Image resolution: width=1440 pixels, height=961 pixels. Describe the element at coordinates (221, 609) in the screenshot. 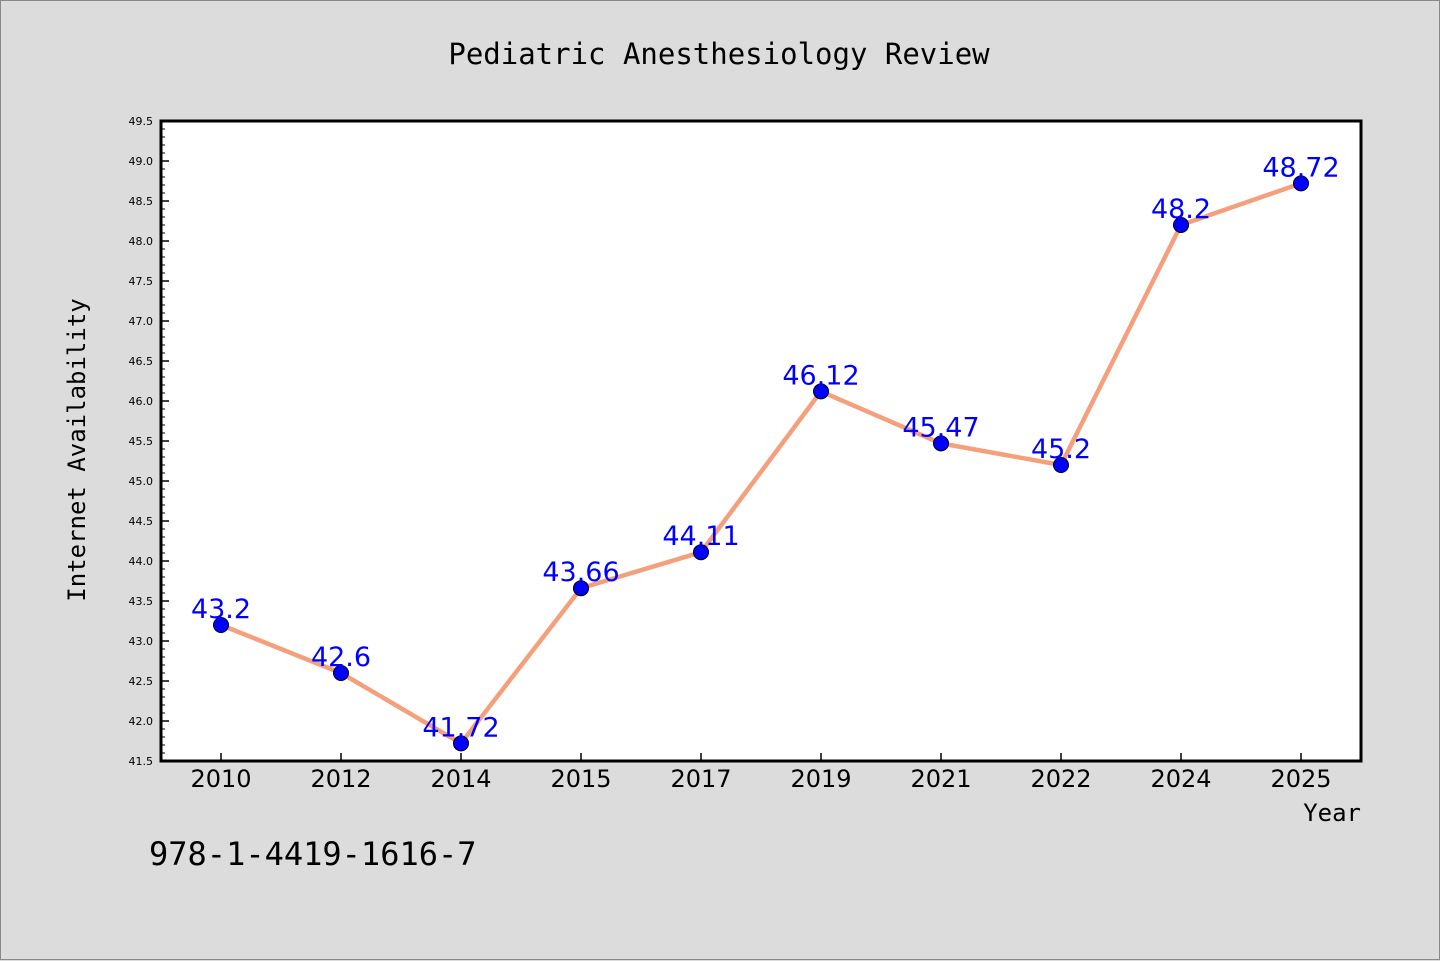

I see `data-label: 43.2` at that location.